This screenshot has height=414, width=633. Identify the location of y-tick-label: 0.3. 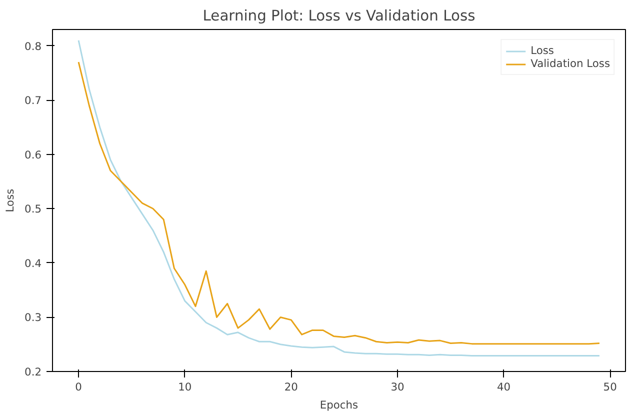
(33, 317).